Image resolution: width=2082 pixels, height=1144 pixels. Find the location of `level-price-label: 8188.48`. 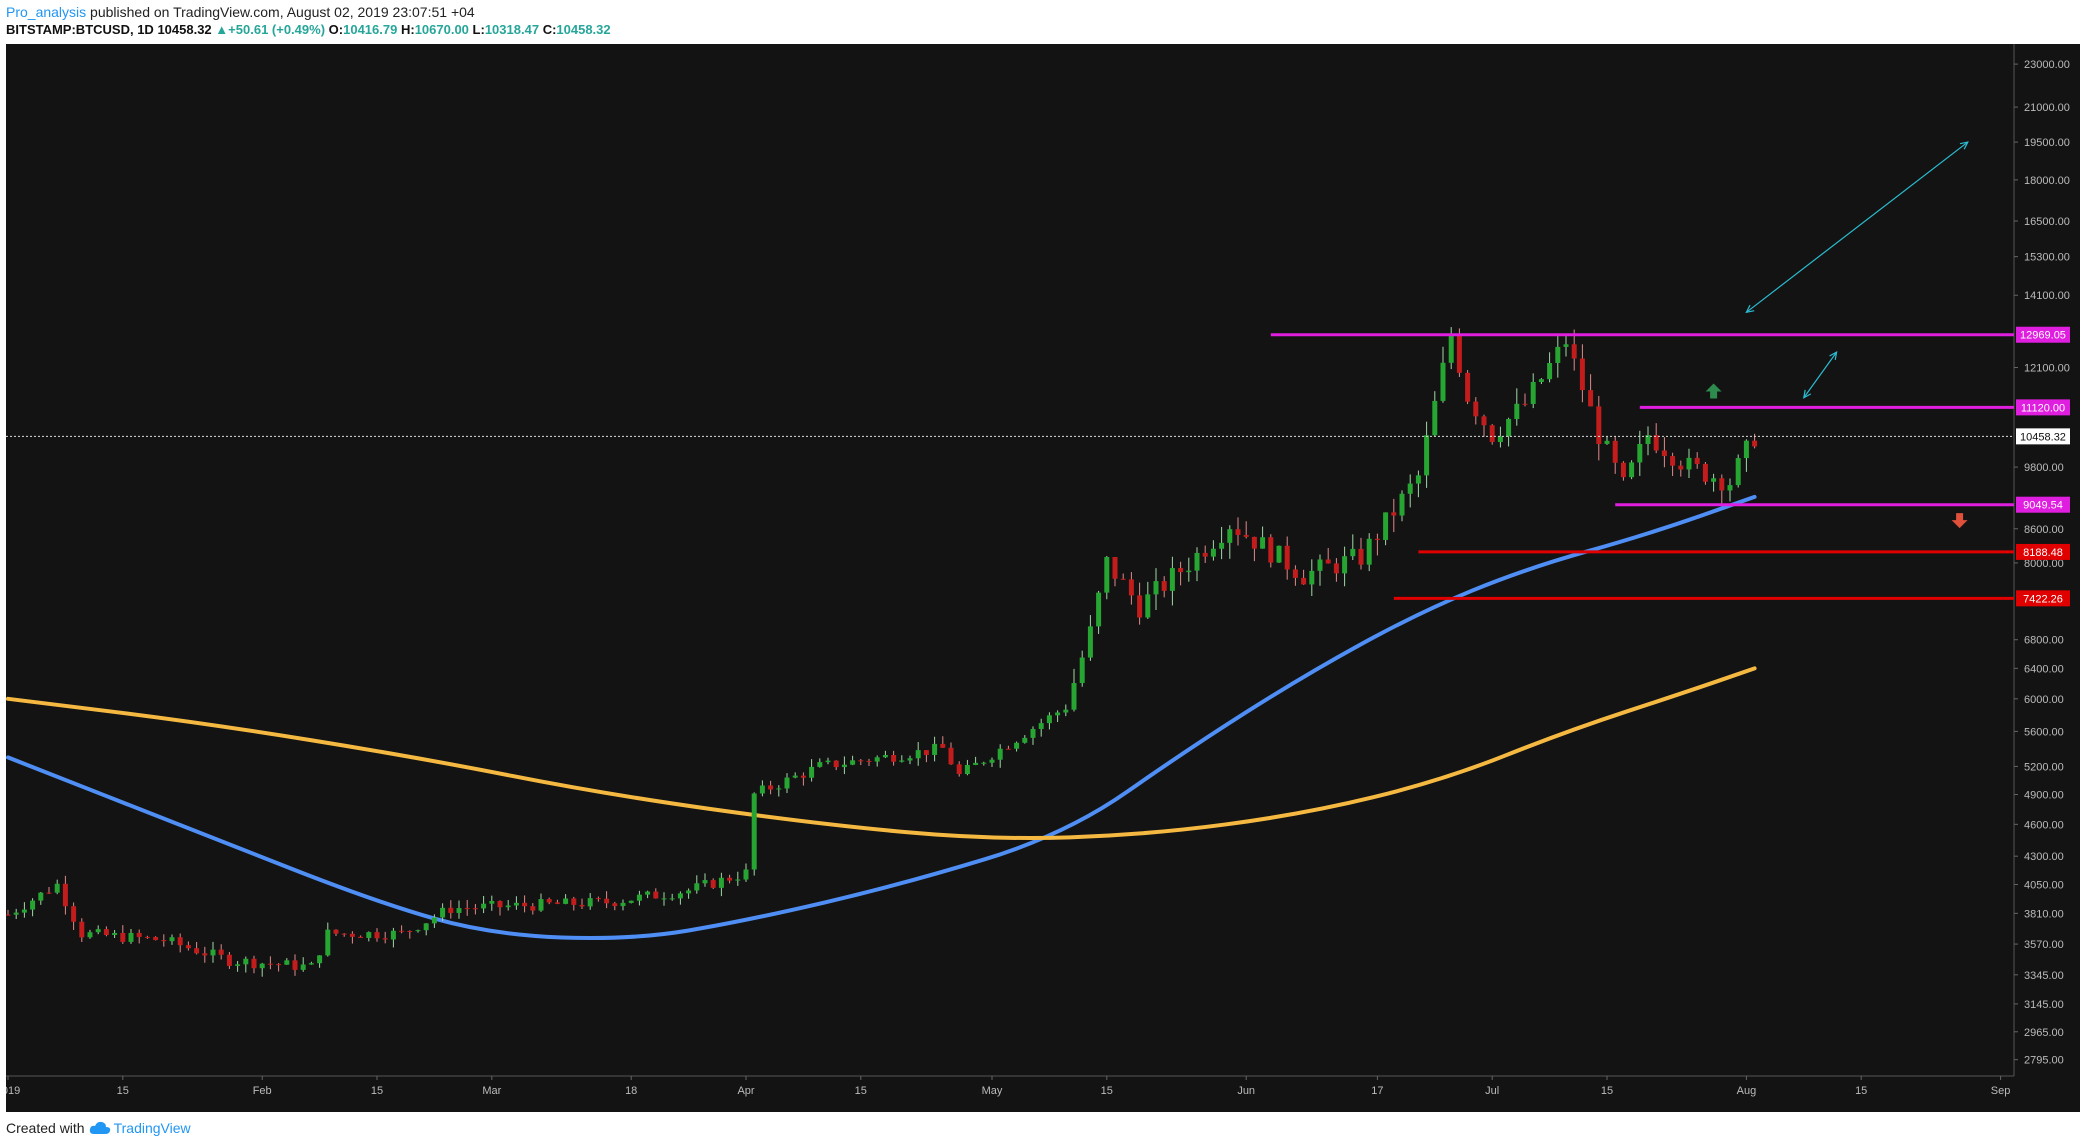

level-price-label: 8188.48 is located at coordinates (2043, 553).